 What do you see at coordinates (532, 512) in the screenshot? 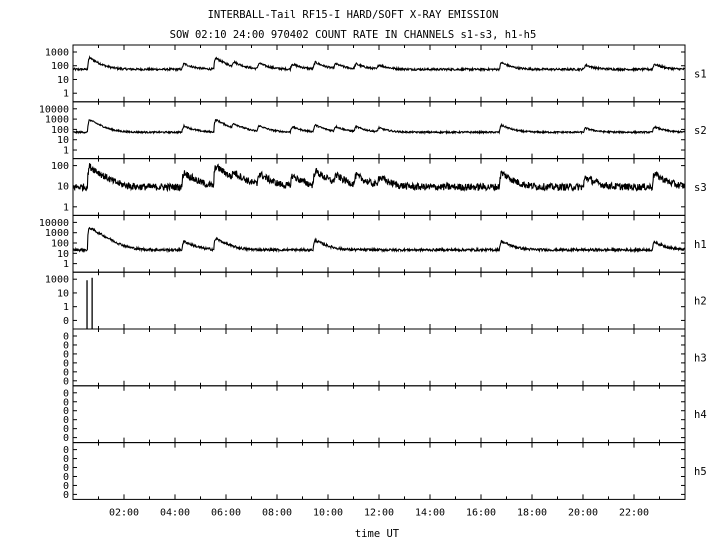
I see `x-tick-label: 18:00` at bounding box center [532, 512].